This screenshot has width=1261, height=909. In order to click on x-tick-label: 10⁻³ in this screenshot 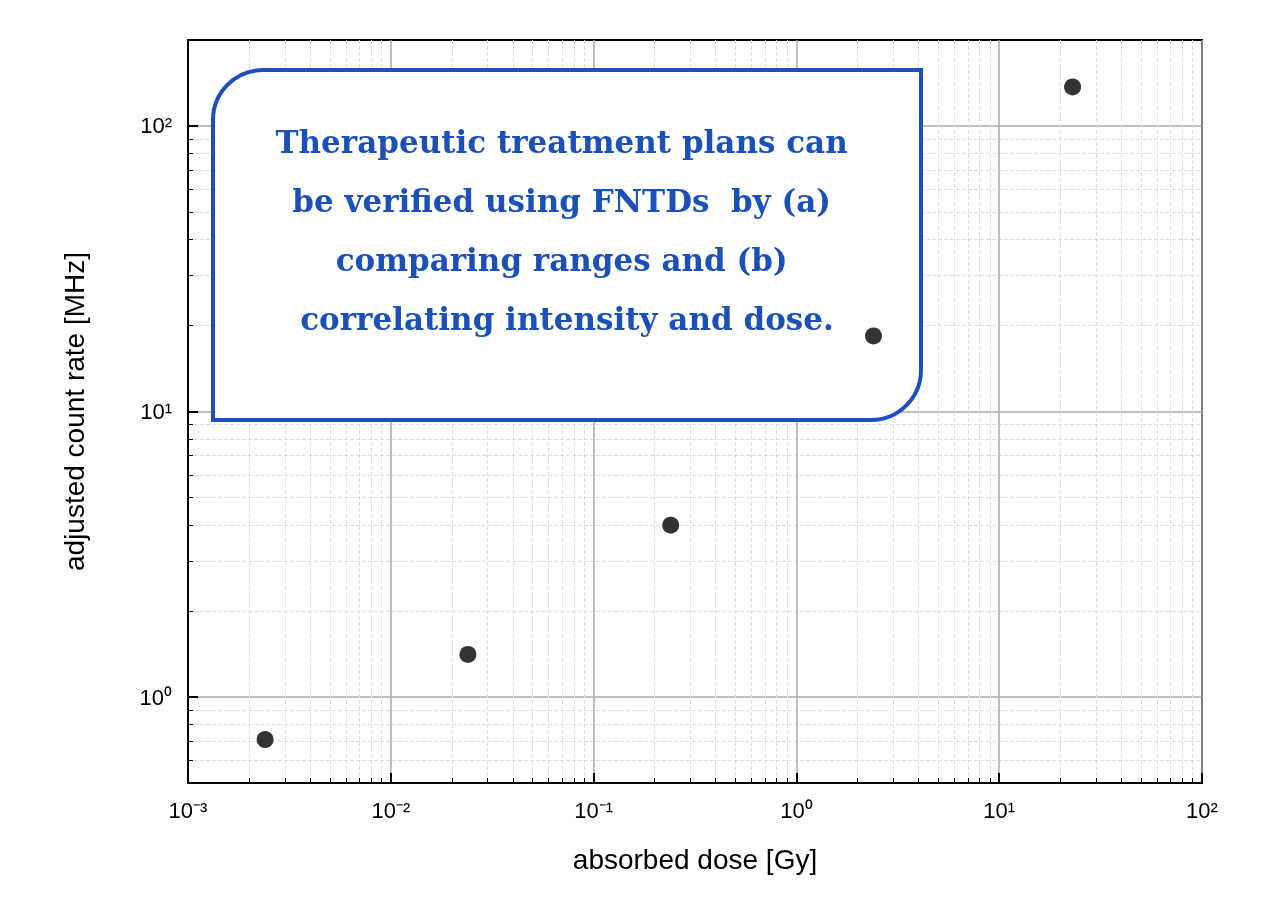, I will do `click(188, 810)`.